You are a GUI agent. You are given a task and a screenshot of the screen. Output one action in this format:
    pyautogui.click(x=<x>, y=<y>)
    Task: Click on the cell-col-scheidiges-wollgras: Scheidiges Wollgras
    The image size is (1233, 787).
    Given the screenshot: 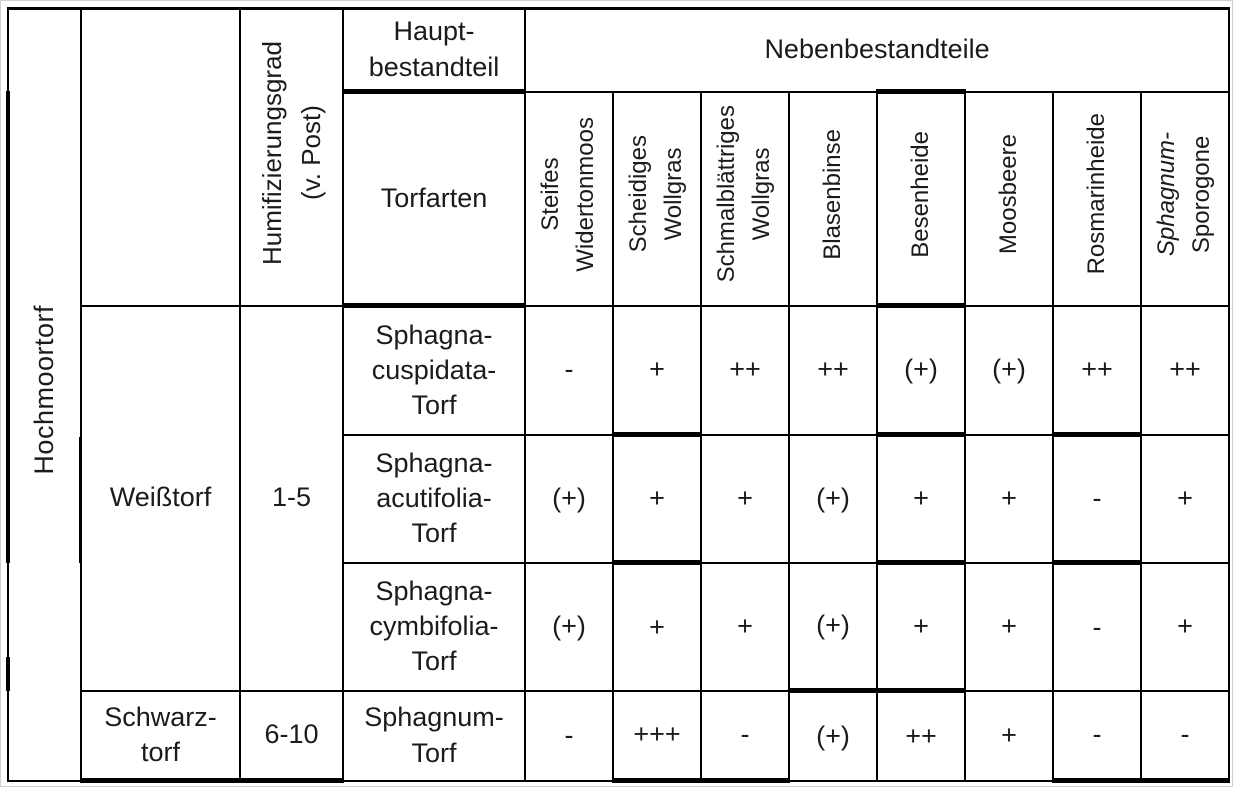 What is the action you would take?
    pyautogui.click(x=657, y=198)
    